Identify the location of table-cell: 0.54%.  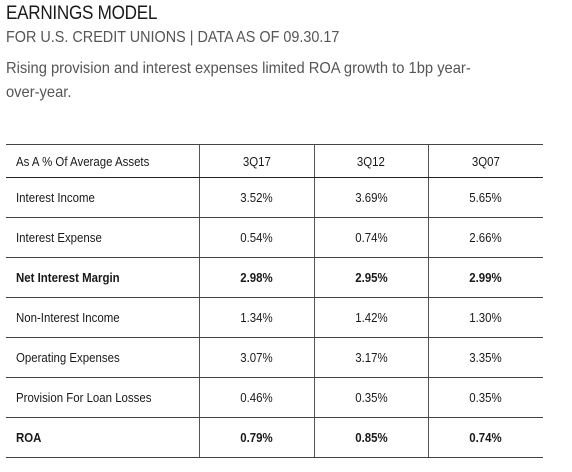
(256, 237).